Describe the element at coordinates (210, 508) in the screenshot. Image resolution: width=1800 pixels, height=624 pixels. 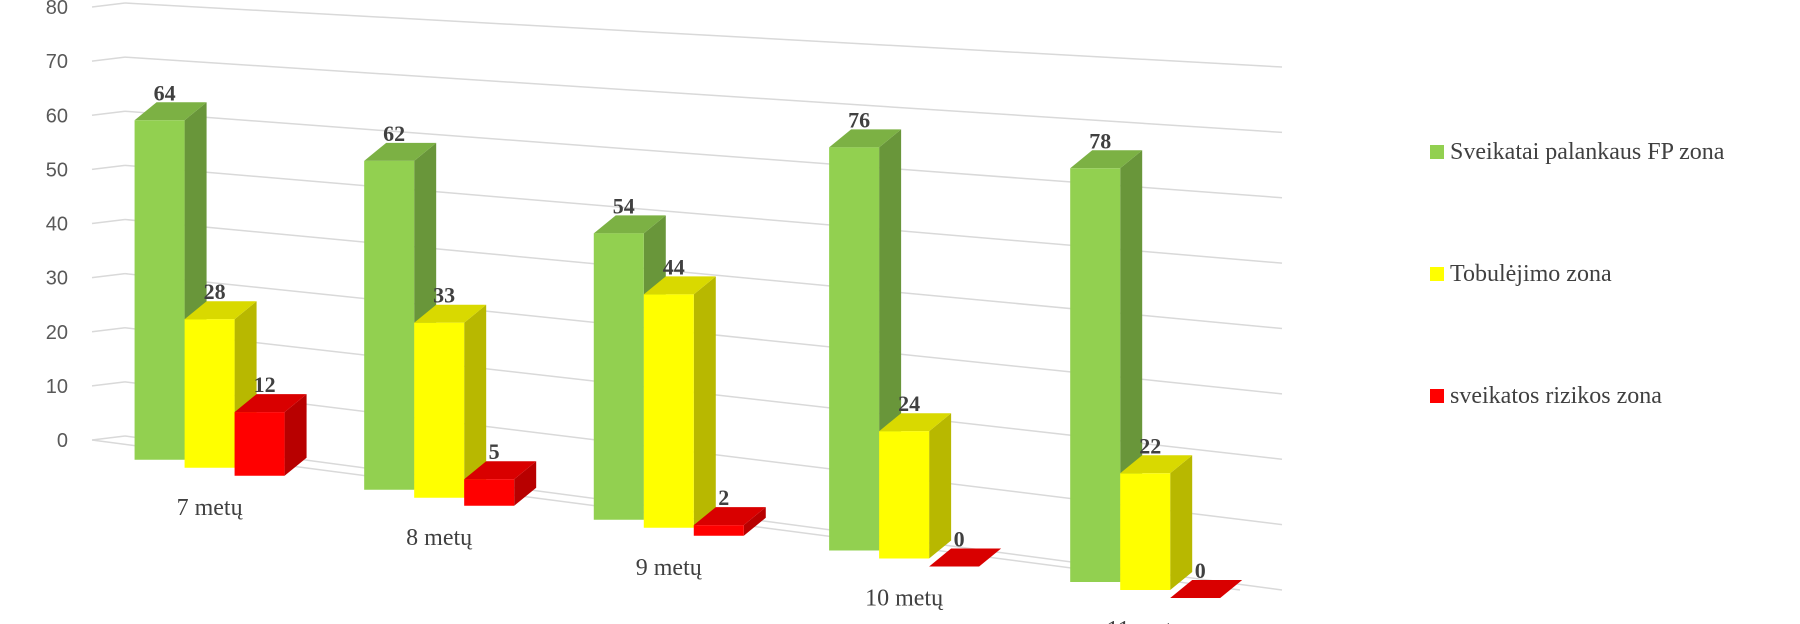
I see `x-category-label: 7 metų` at that location.